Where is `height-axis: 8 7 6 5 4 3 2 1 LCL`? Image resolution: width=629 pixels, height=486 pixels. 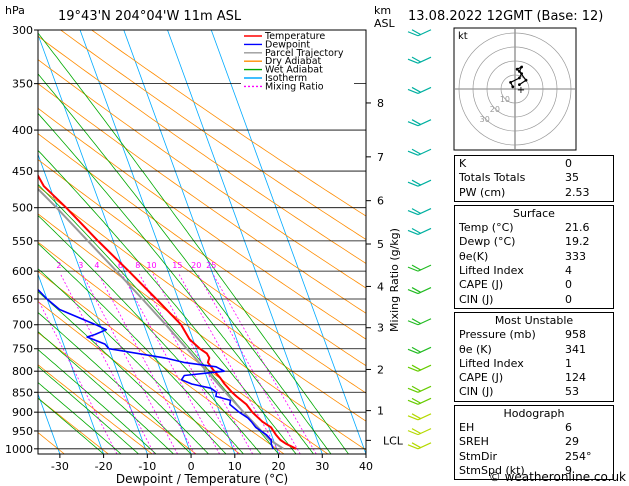
height-axis: 8 7 6 5 4 3 2 1 LCL is located at coordinates (385, 272).